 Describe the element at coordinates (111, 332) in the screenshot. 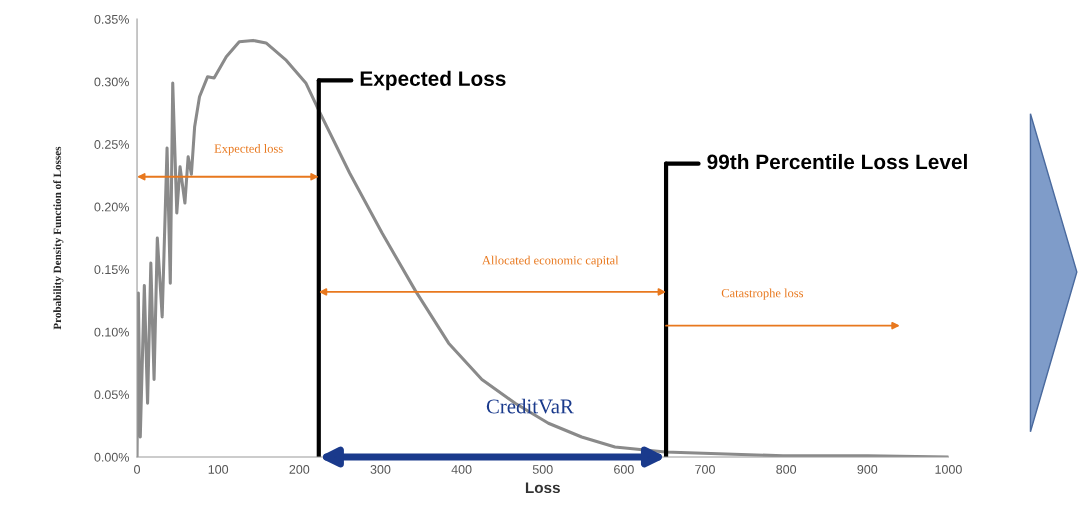

I see `y-tick-label: 0.10%` at that location.